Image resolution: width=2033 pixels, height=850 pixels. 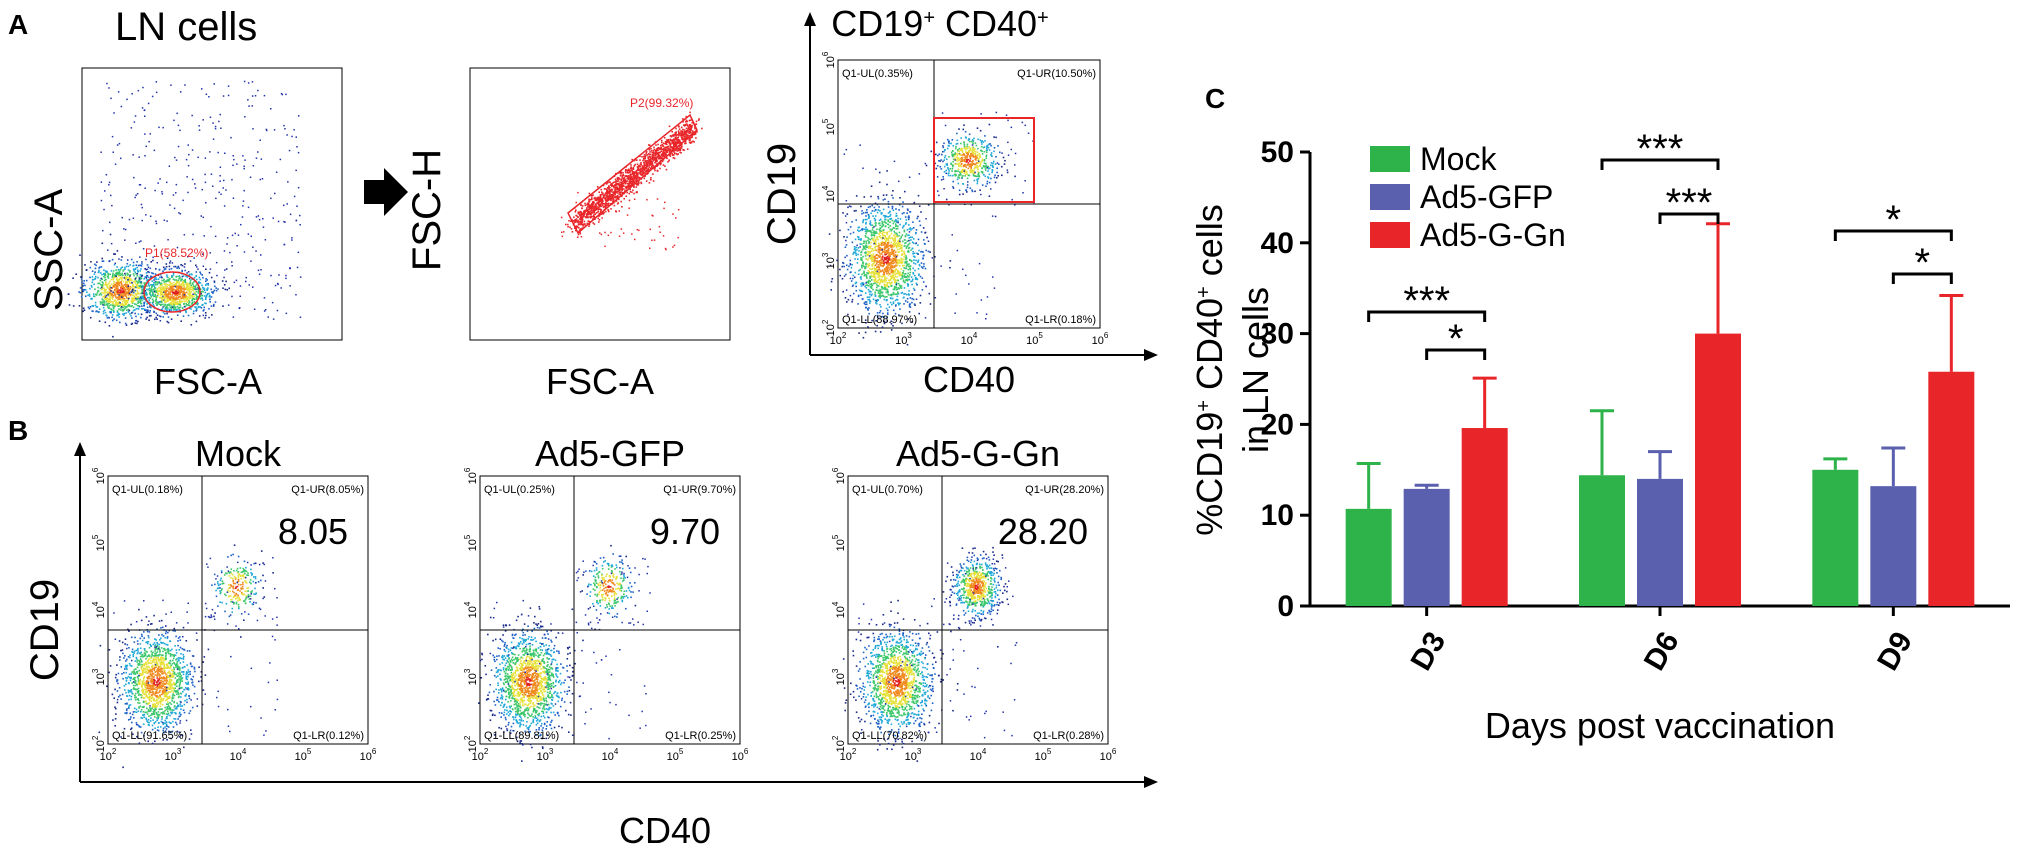 I want to click on b-plot-xtick: 10², so click(x=108, y=755).